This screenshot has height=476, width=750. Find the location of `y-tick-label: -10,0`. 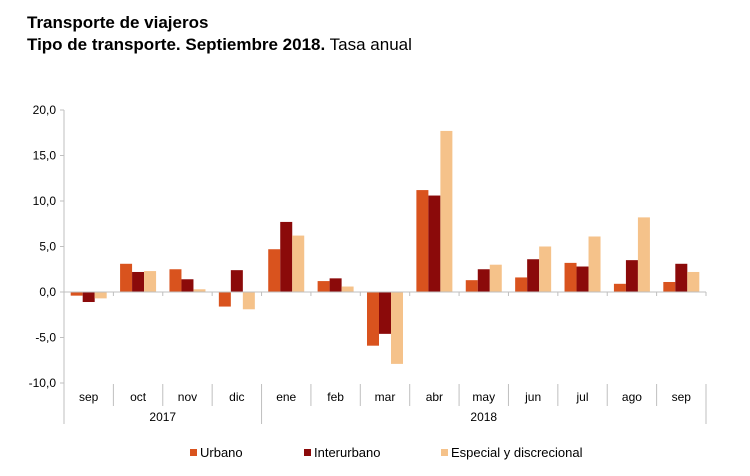

y-tick-label: -10,0 is located at coordinates (43, 383).